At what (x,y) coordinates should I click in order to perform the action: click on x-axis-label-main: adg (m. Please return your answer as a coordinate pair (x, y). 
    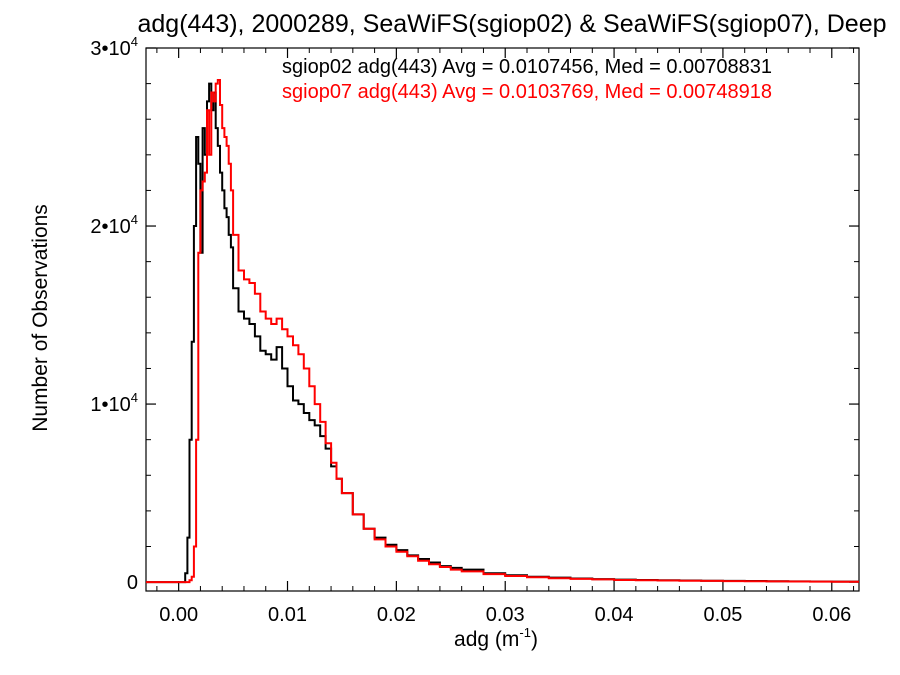
    Looking at the image, I should click on (486, 639).